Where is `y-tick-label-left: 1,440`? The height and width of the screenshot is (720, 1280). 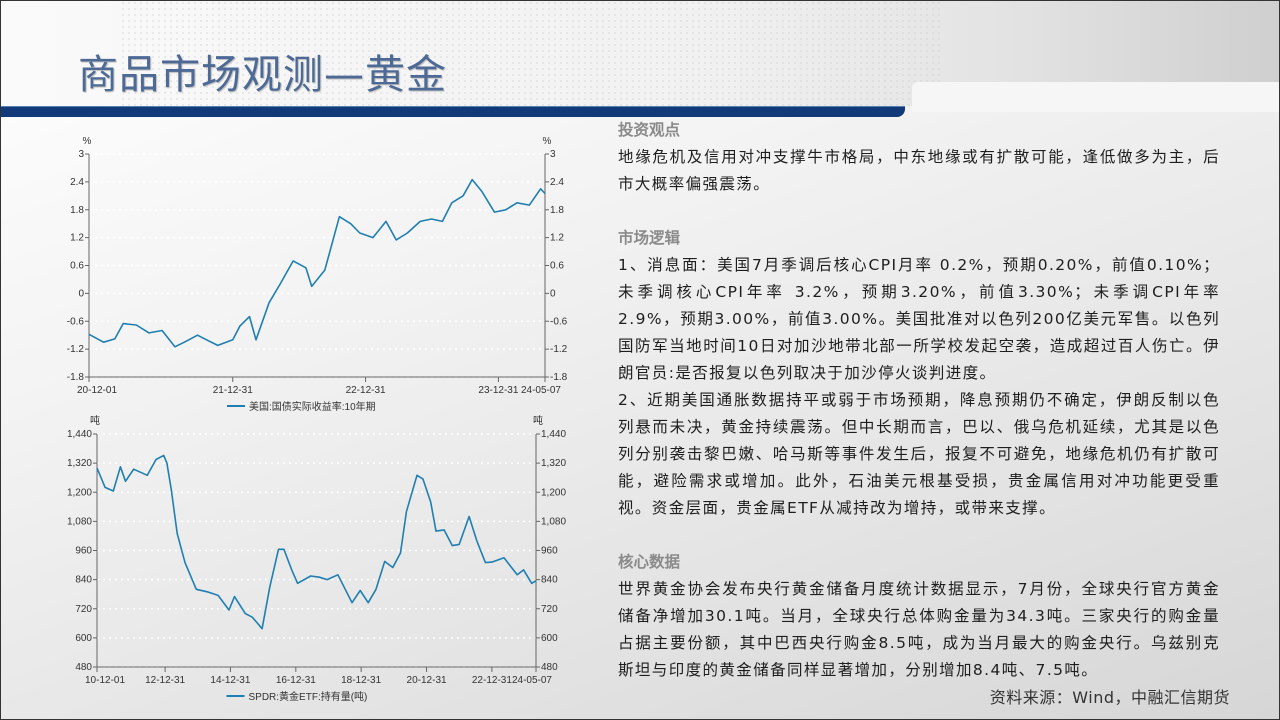
y-tick-label-left: 1,440 is located at coordinates (79, 434).